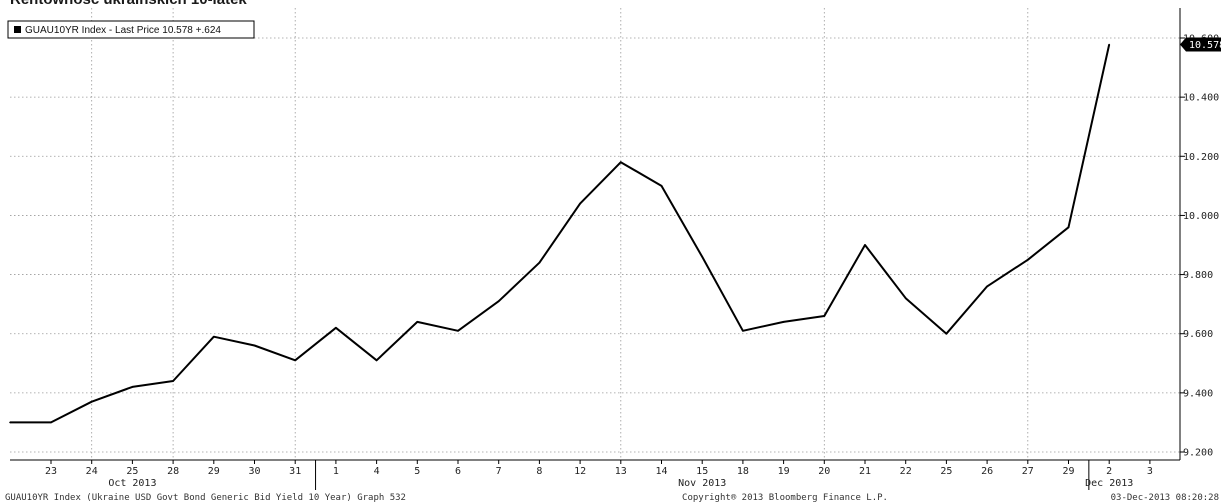 The width and height of the screenshot is (1222, 502). What do you see at coordinates (1201, 157) in the screenshot?
I see `y-tick-label: 10.200` at bounding box center [1201, 157].